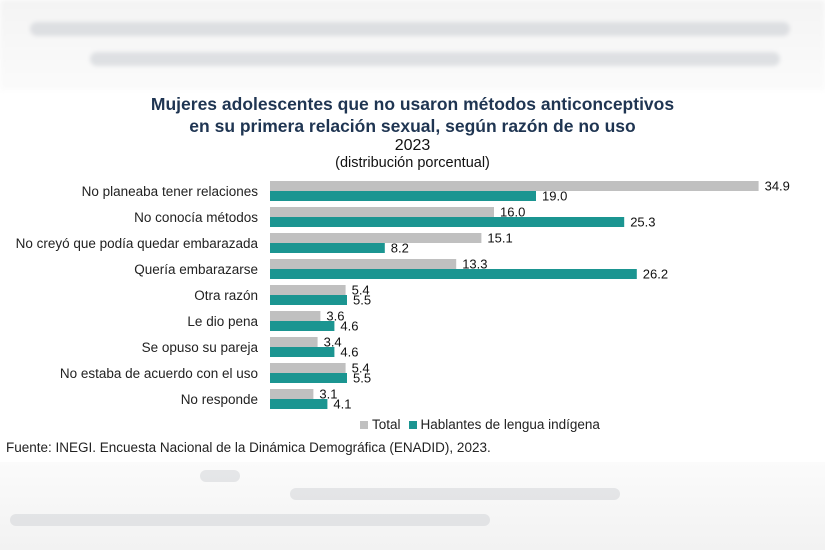  Describe the element at coordinates (222, 321) in the screenshot. I see `category-label: Le dio pena` at that location.